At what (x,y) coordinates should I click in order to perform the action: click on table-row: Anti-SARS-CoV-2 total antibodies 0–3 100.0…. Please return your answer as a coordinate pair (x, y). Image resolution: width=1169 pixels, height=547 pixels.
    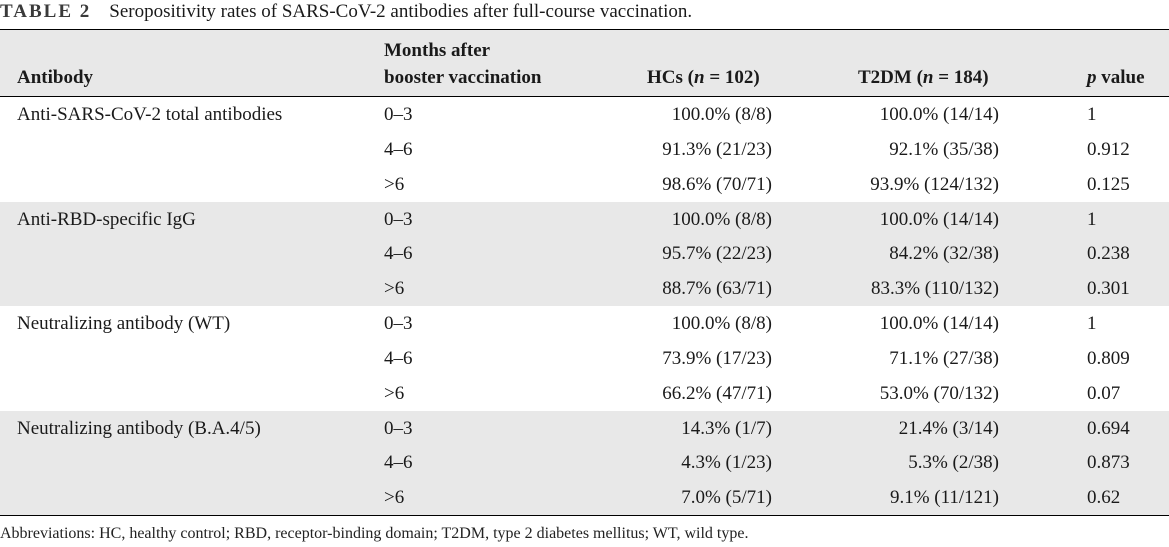
    Looking at the image, I should click on (584, 114).